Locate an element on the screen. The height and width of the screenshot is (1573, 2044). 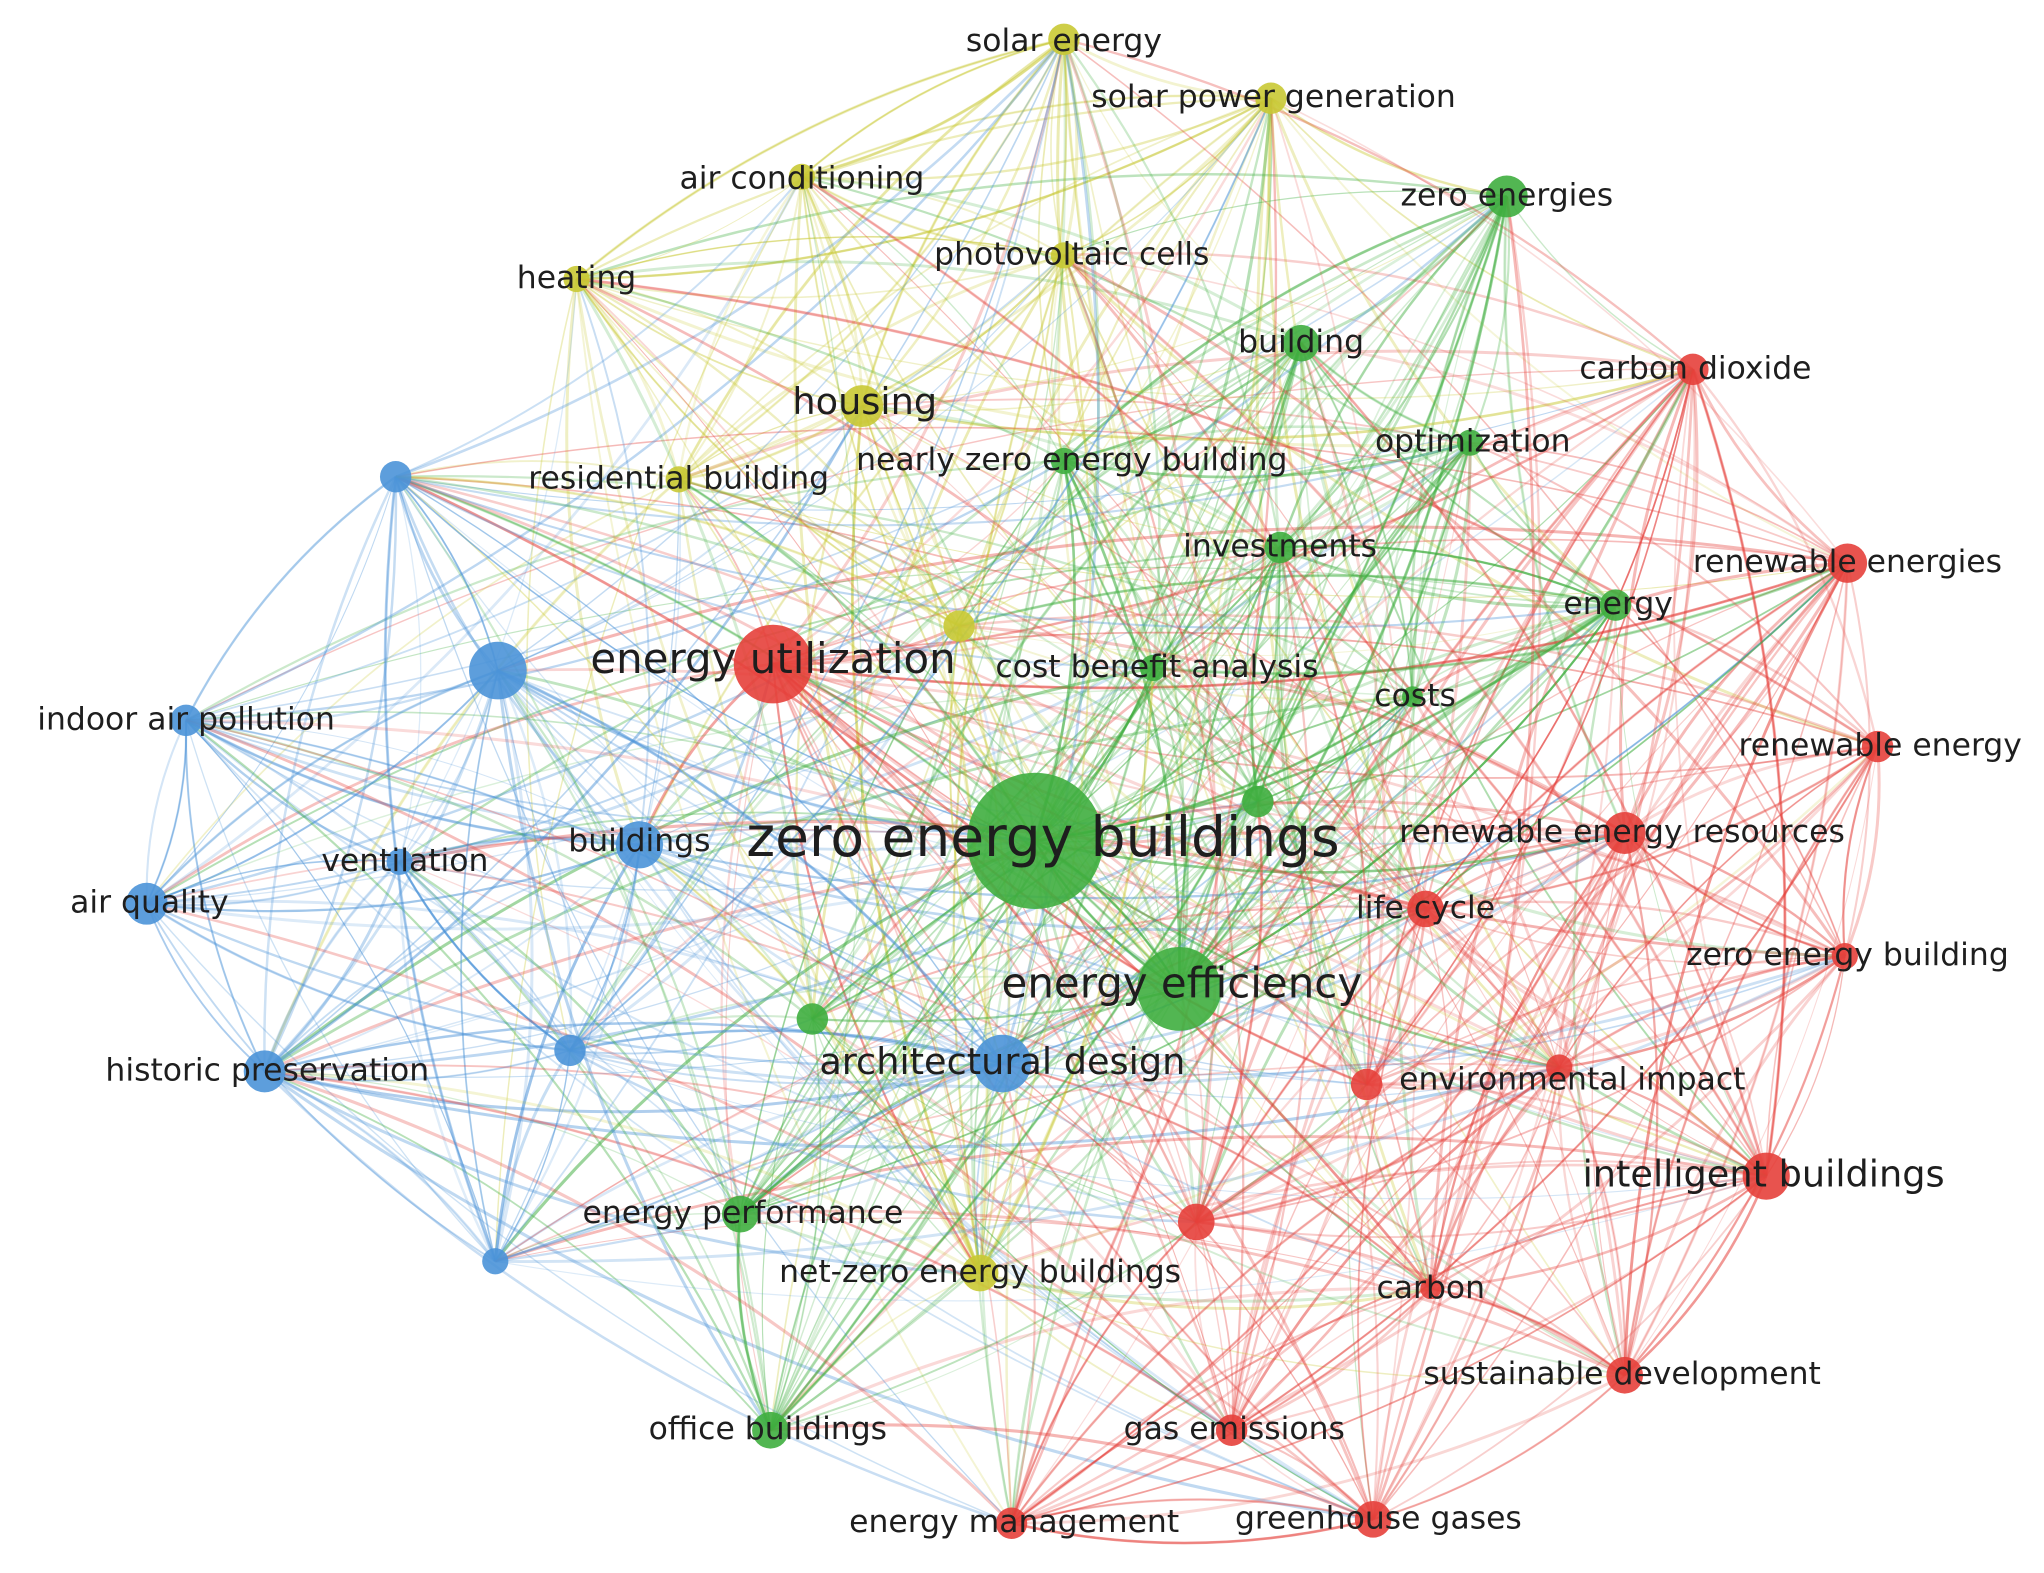
node-label: sustainable development is located at coordinates (1621, 1374).